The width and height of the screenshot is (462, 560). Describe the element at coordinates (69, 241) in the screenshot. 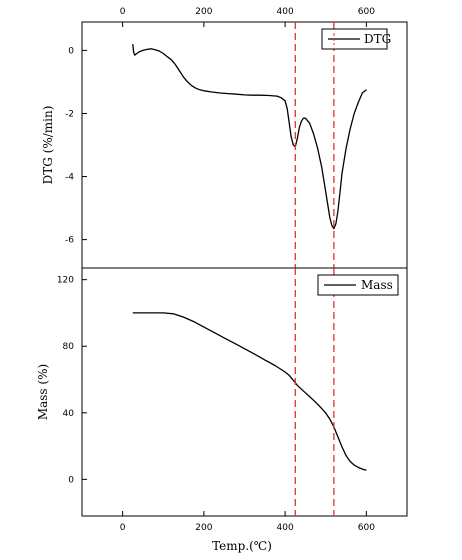

I see `dtg-y-tick-label: -6` at that location.